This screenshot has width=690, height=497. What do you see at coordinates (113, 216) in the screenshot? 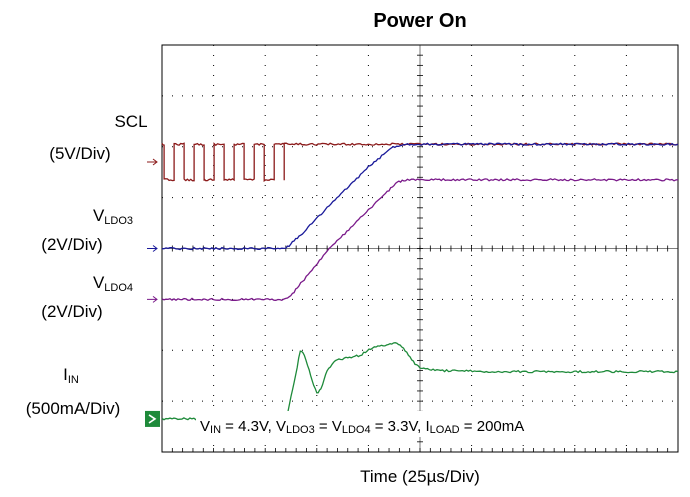
I see `vldo3-label: VLDO3` at bounding box center [113, 216].